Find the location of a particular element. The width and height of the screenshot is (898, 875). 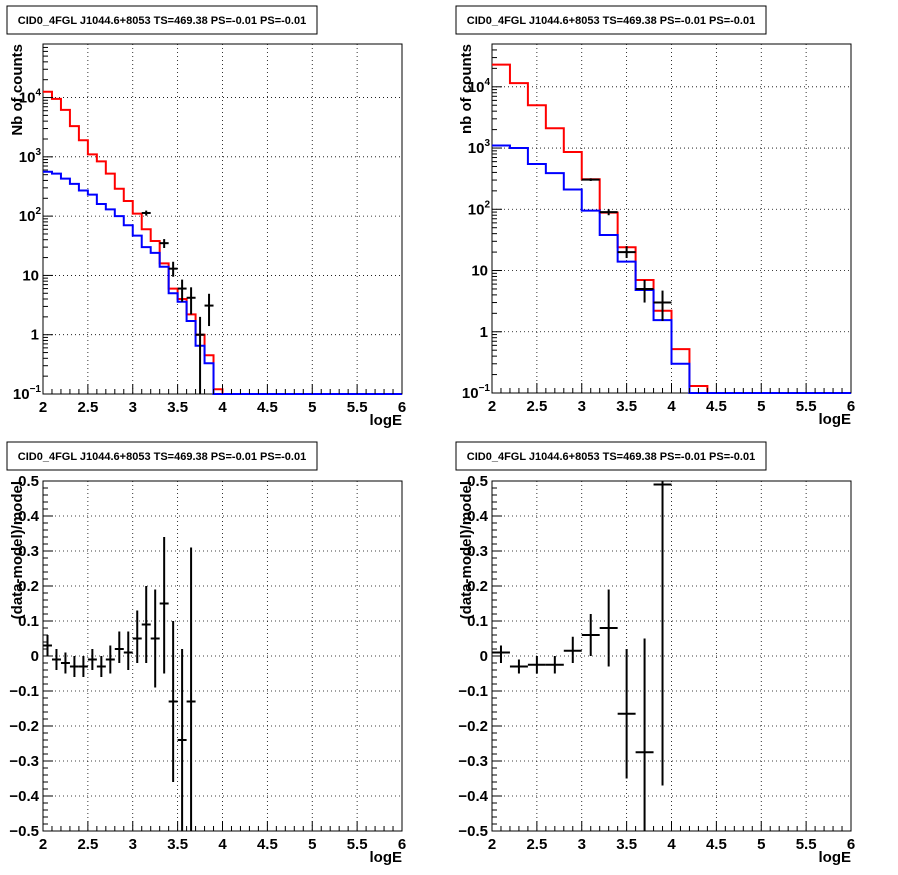

y-axis: −0.5 −0.4 −0.3 −0.2 −0.1 0 0.1 0.2 0.3 0.4 0.5 is located at coordinates (480, 656).